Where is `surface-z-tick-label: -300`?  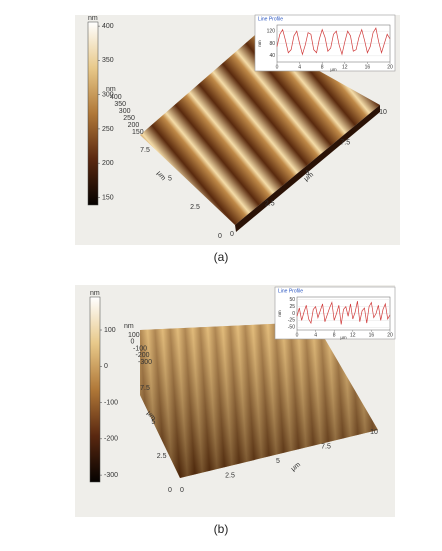
surface-z-tick-label: -300 is located at coordinates (145, 362).